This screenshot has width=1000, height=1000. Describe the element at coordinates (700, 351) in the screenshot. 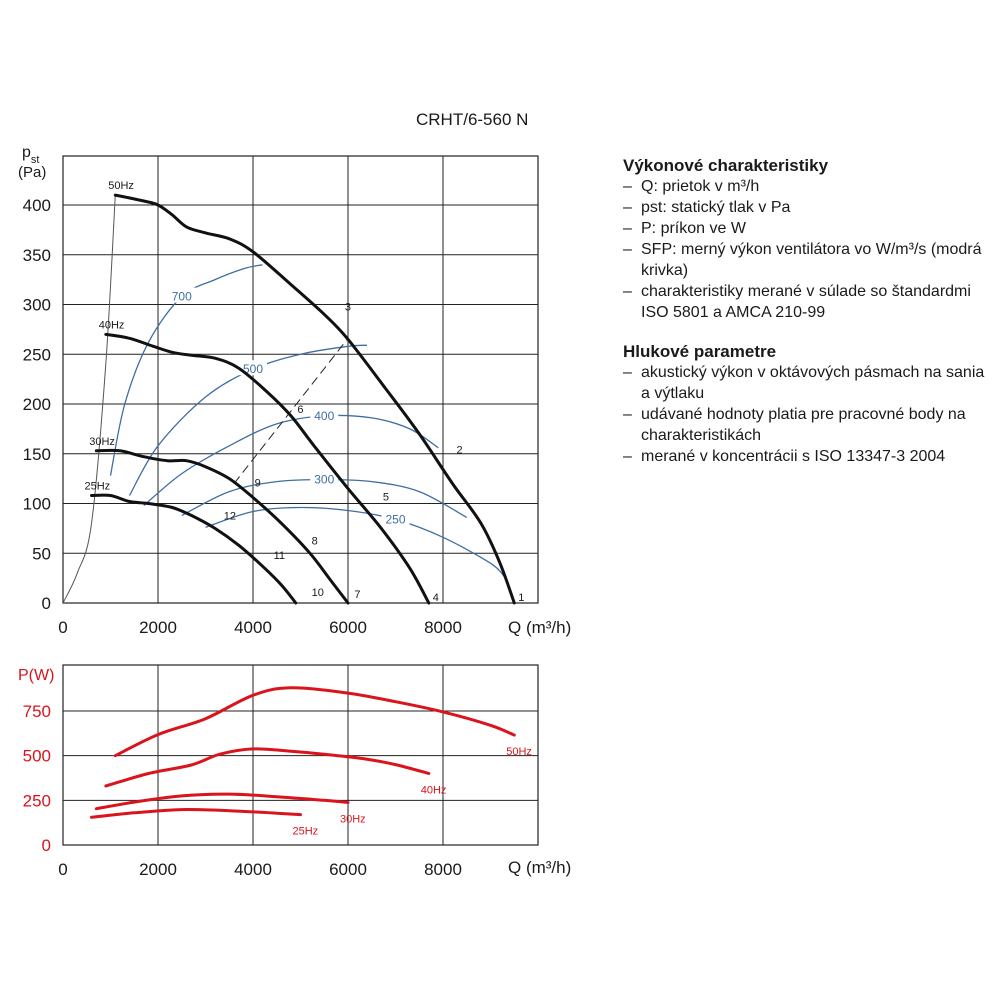

I see `noise-heading: Hlukové parametre` at that location.